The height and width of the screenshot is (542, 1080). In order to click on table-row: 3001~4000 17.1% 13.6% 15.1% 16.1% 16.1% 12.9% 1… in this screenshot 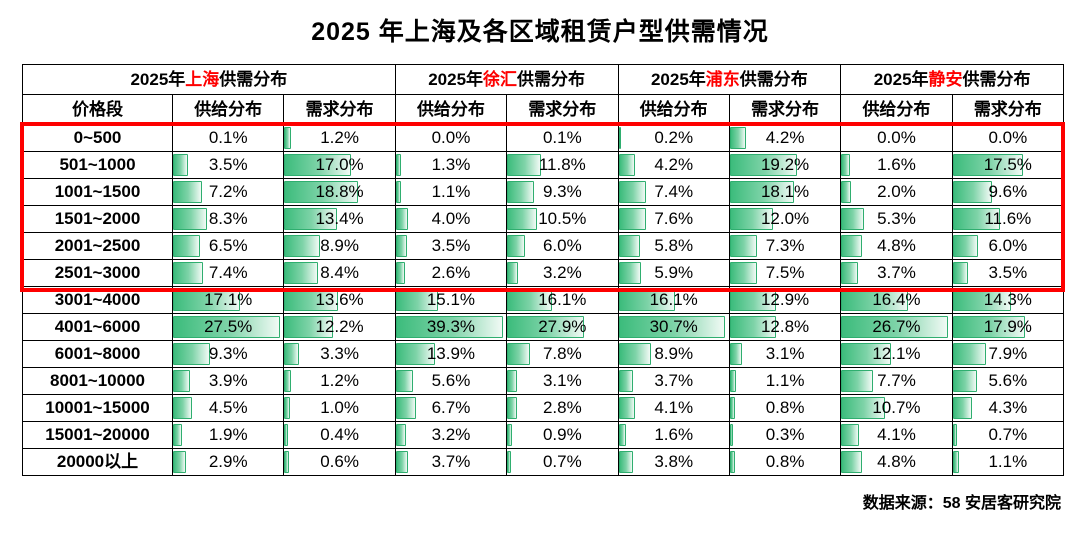, I will do `click(543, 300)`.